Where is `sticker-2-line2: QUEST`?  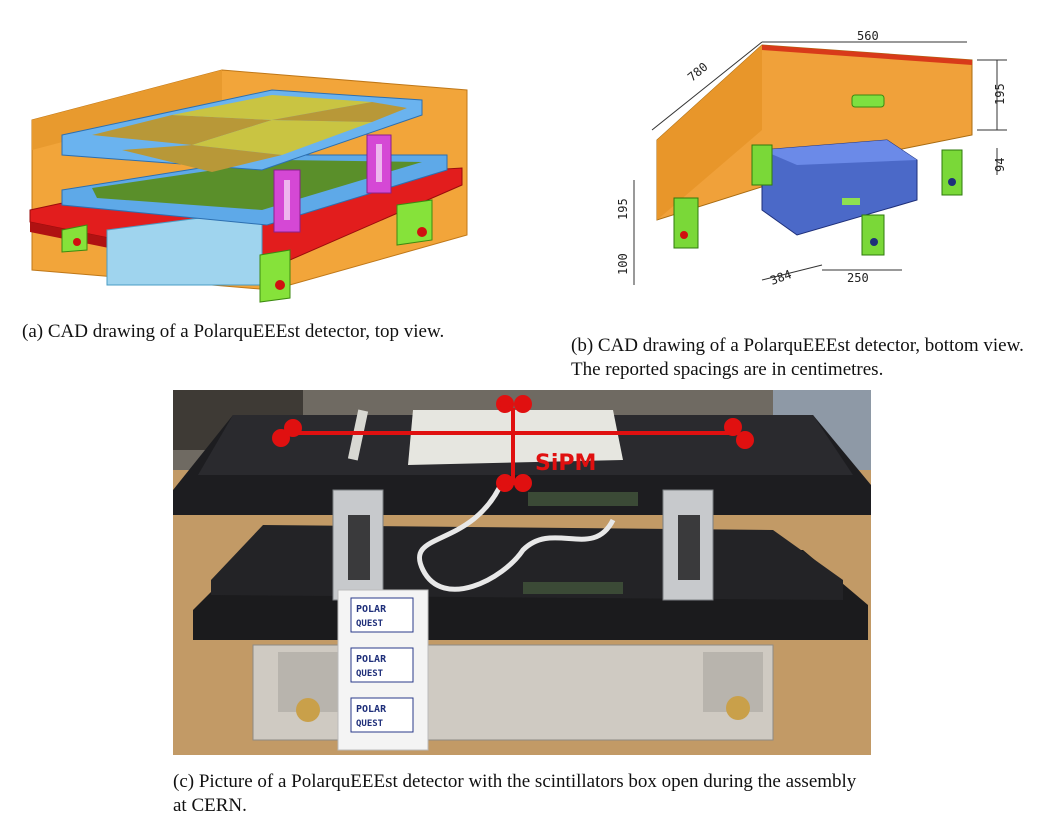
sticker-2-line2: QUEST is located at coordinates (370, 674).